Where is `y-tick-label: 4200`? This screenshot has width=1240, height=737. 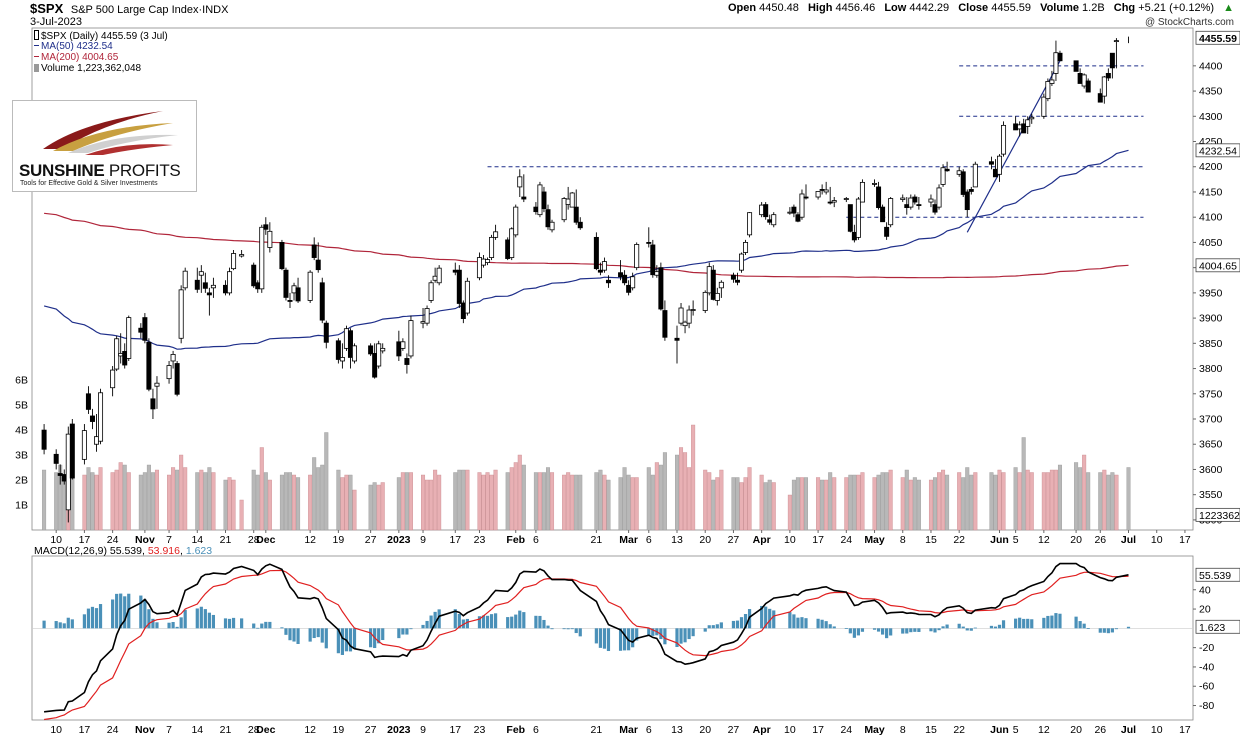
y-tick-label: 4200 is located at coordinates (1211, 167).